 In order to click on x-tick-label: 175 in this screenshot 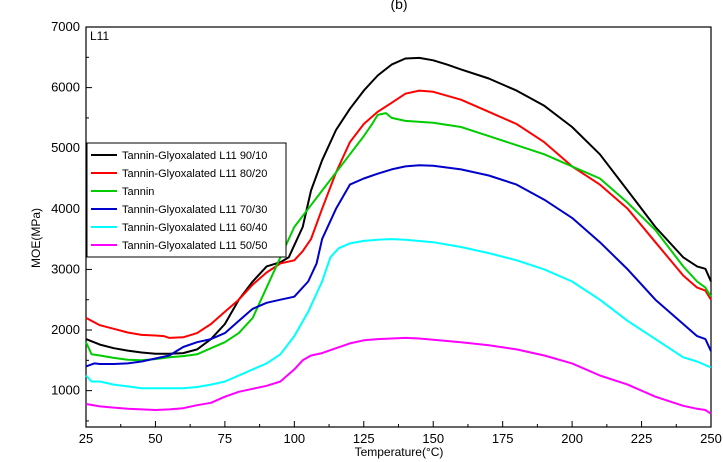, I will do `click(503, 438)`.